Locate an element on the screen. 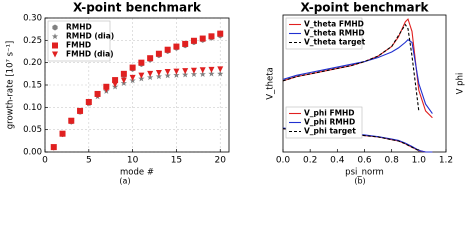 The width and height of the screenshot is (474, 240). caption: (a) is located at coordinates (124, 181).